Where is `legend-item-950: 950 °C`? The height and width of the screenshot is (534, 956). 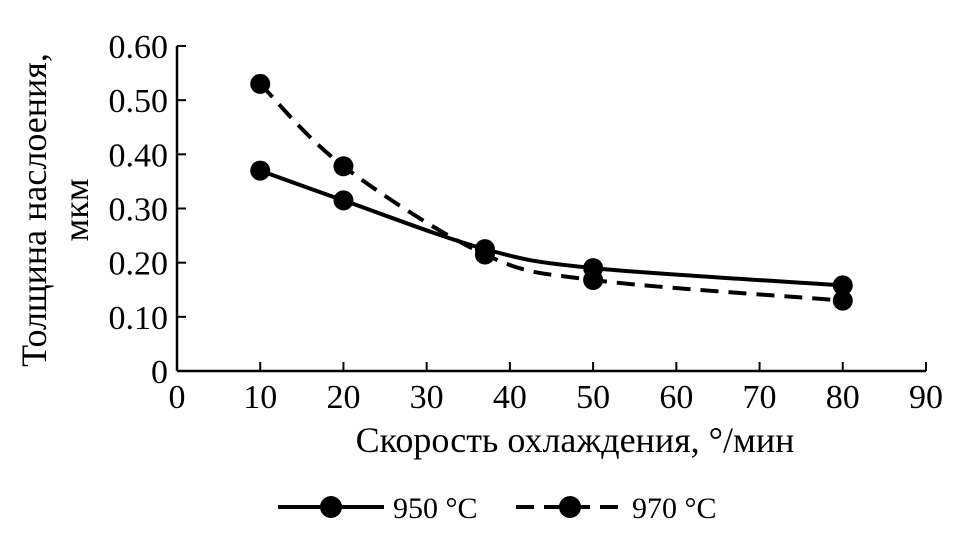
legend-item-950: 950 °C is located at coordinates (378, 508).